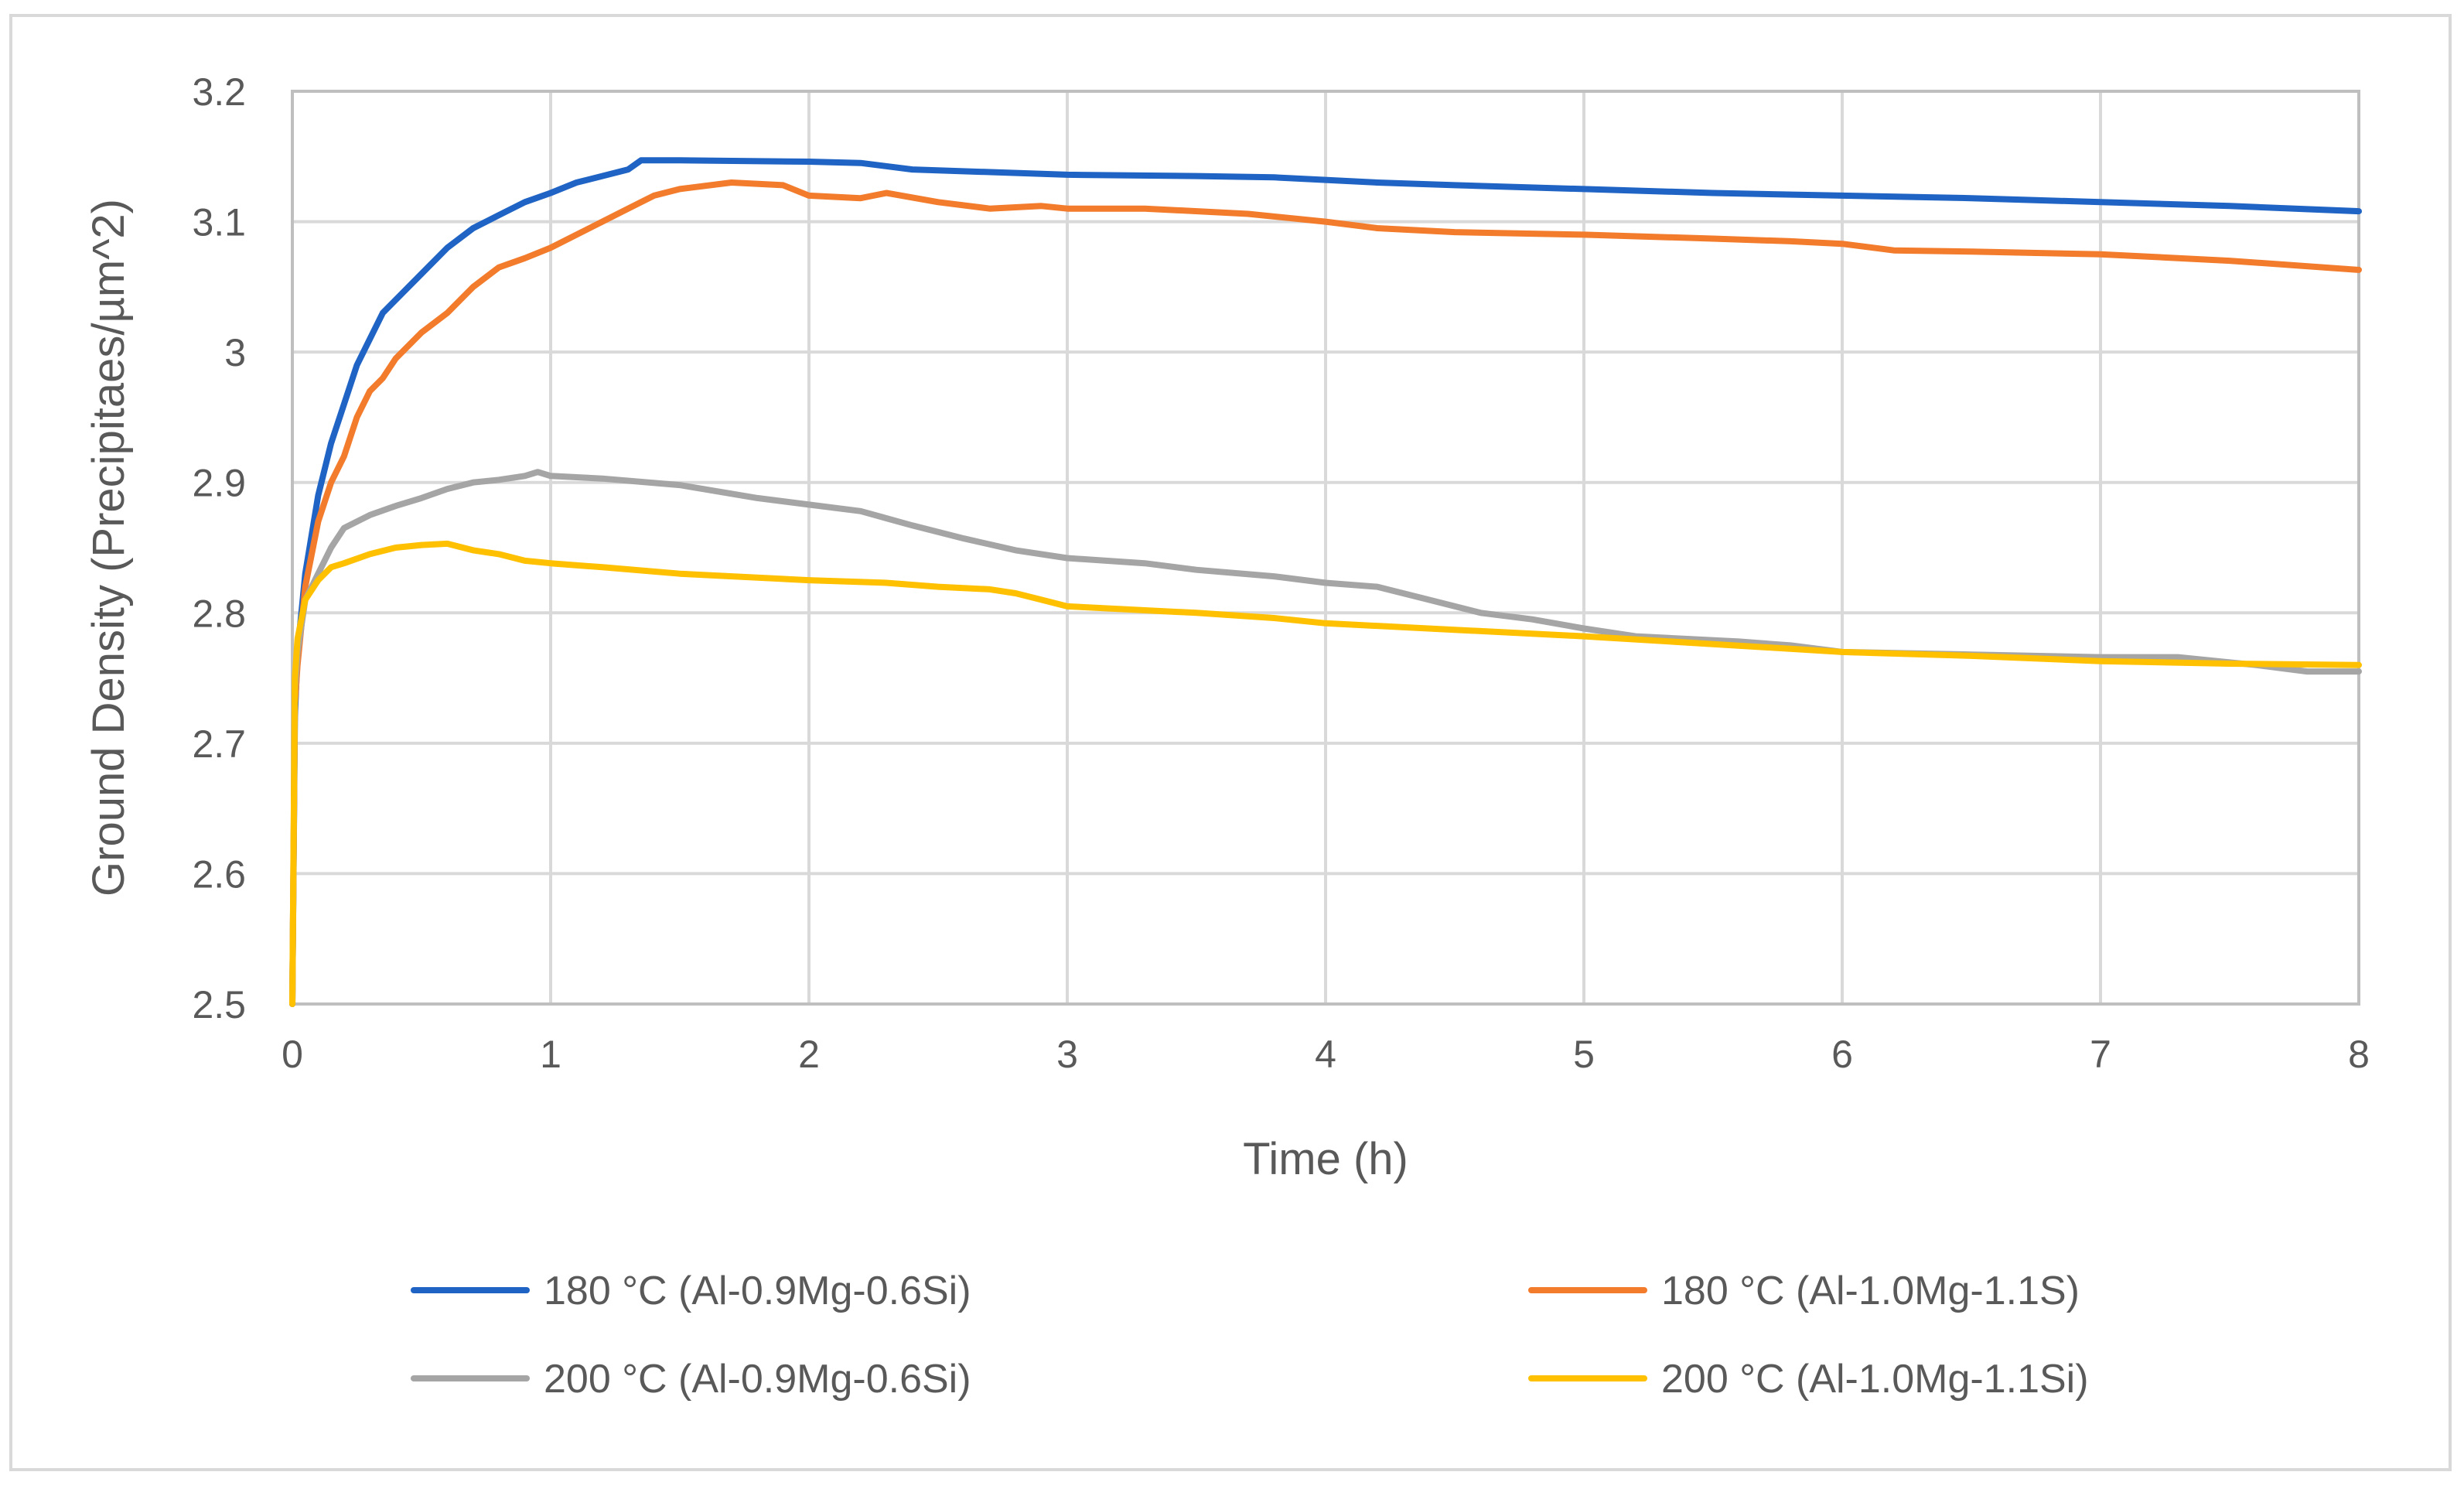 The height and width of the screenshot is (1489, 2464). What do you see at coordinates (2100, 1054) in the screenshot?
I see `x-tick-label: 7` at bounding box center [2100, 1054].